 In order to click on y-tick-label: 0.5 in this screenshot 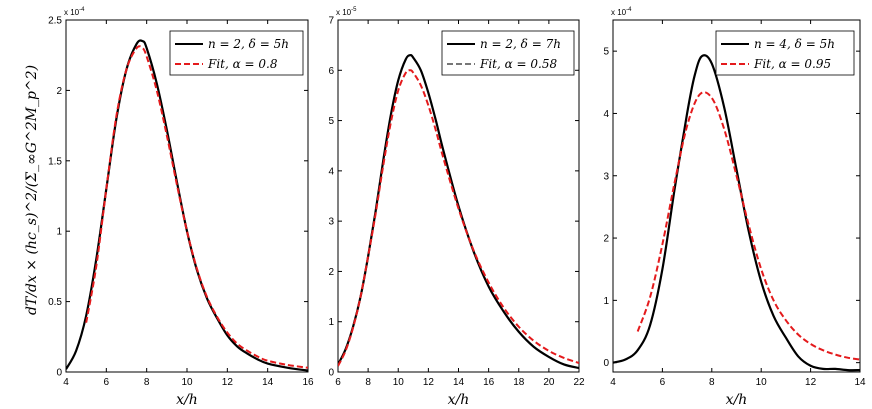, I will do `click(55, 302)`.